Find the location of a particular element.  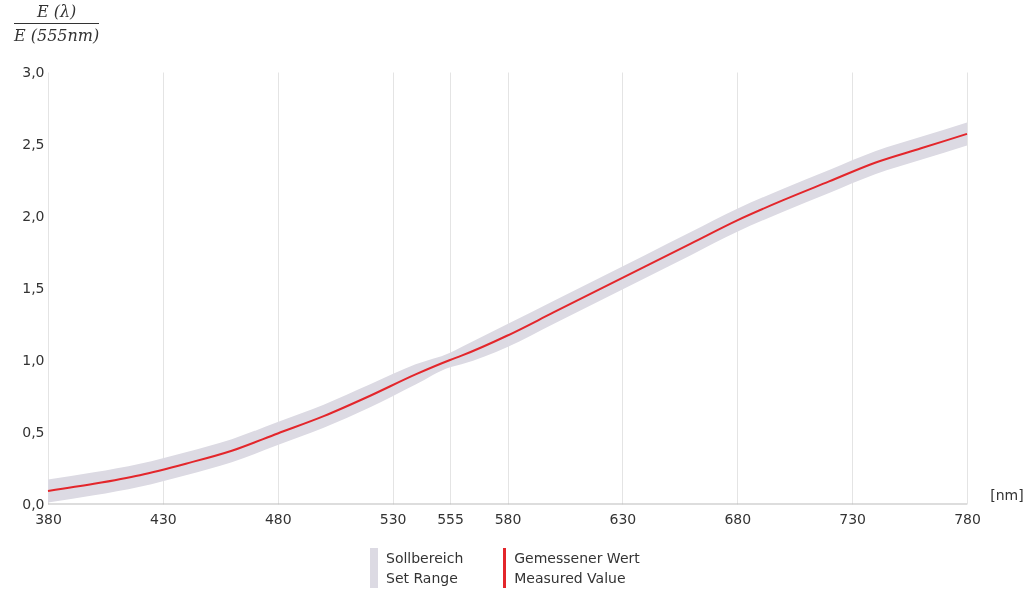

text: Sollbereich Set Range is located at coordinates (425, 568).